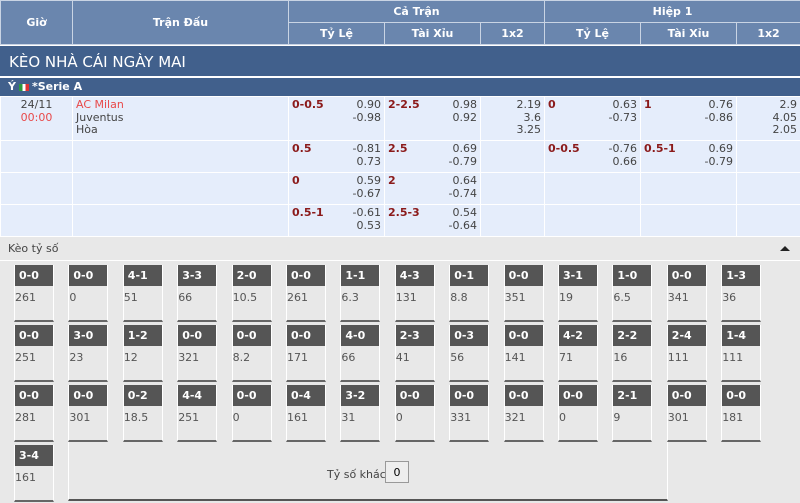 This screenshot has height=503, width=800. What do you see at coordinates (143, 415) in the screenshot?
I see `score-odd: 18.5` at bounding box center [143, 415].